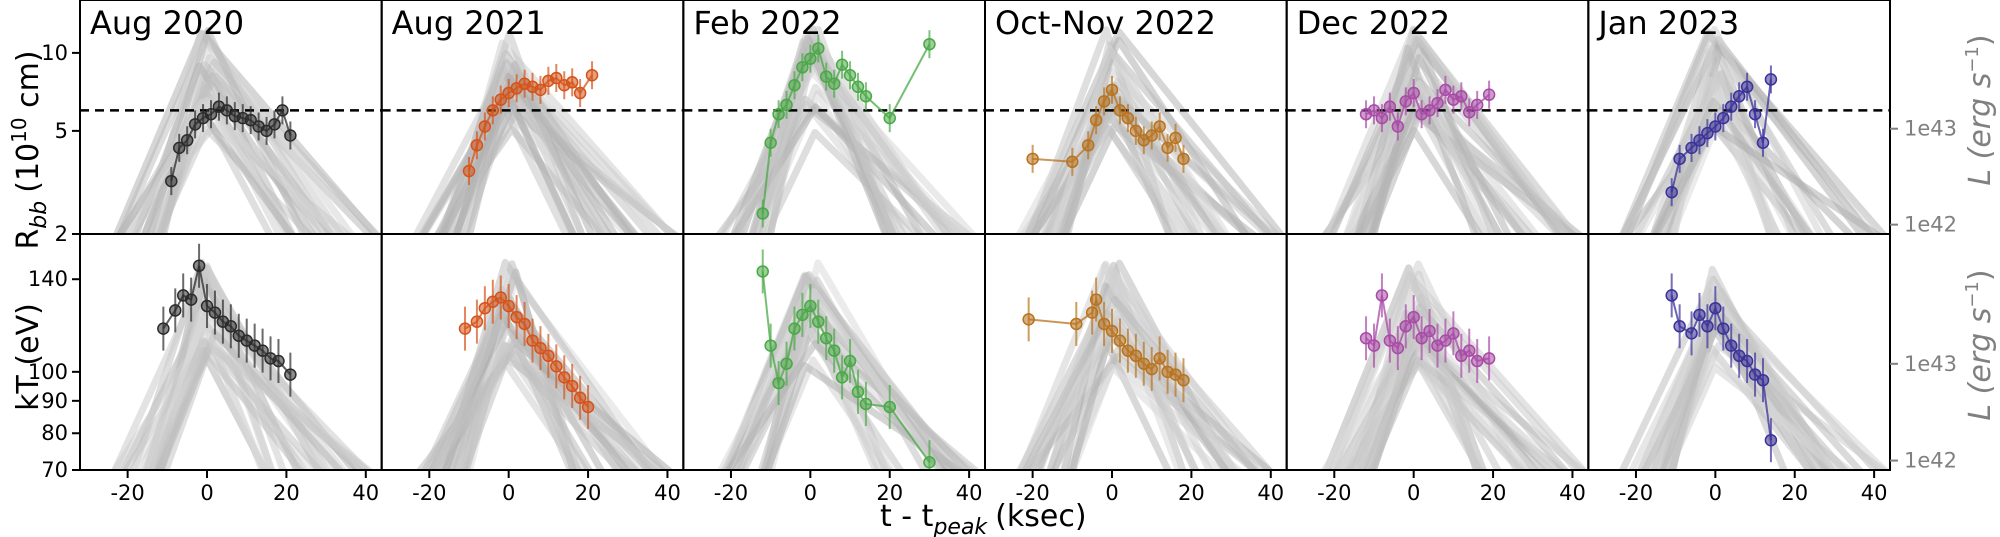 The width and height of the screenshot is (2000, 537). What do you see at coordinates (167, 23) in the screenshot?
I see `panel-title: Aug 2020` at bounding box center [167, 23].